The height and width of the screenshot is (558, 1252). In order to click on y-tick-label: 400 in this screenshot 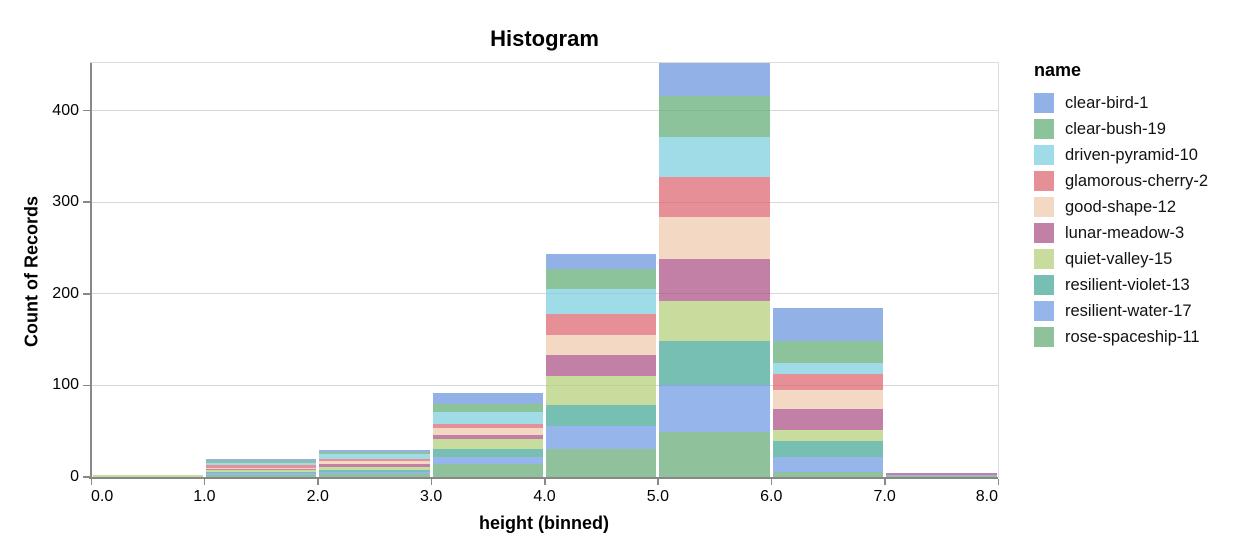, I will do `click(65, 110)`.